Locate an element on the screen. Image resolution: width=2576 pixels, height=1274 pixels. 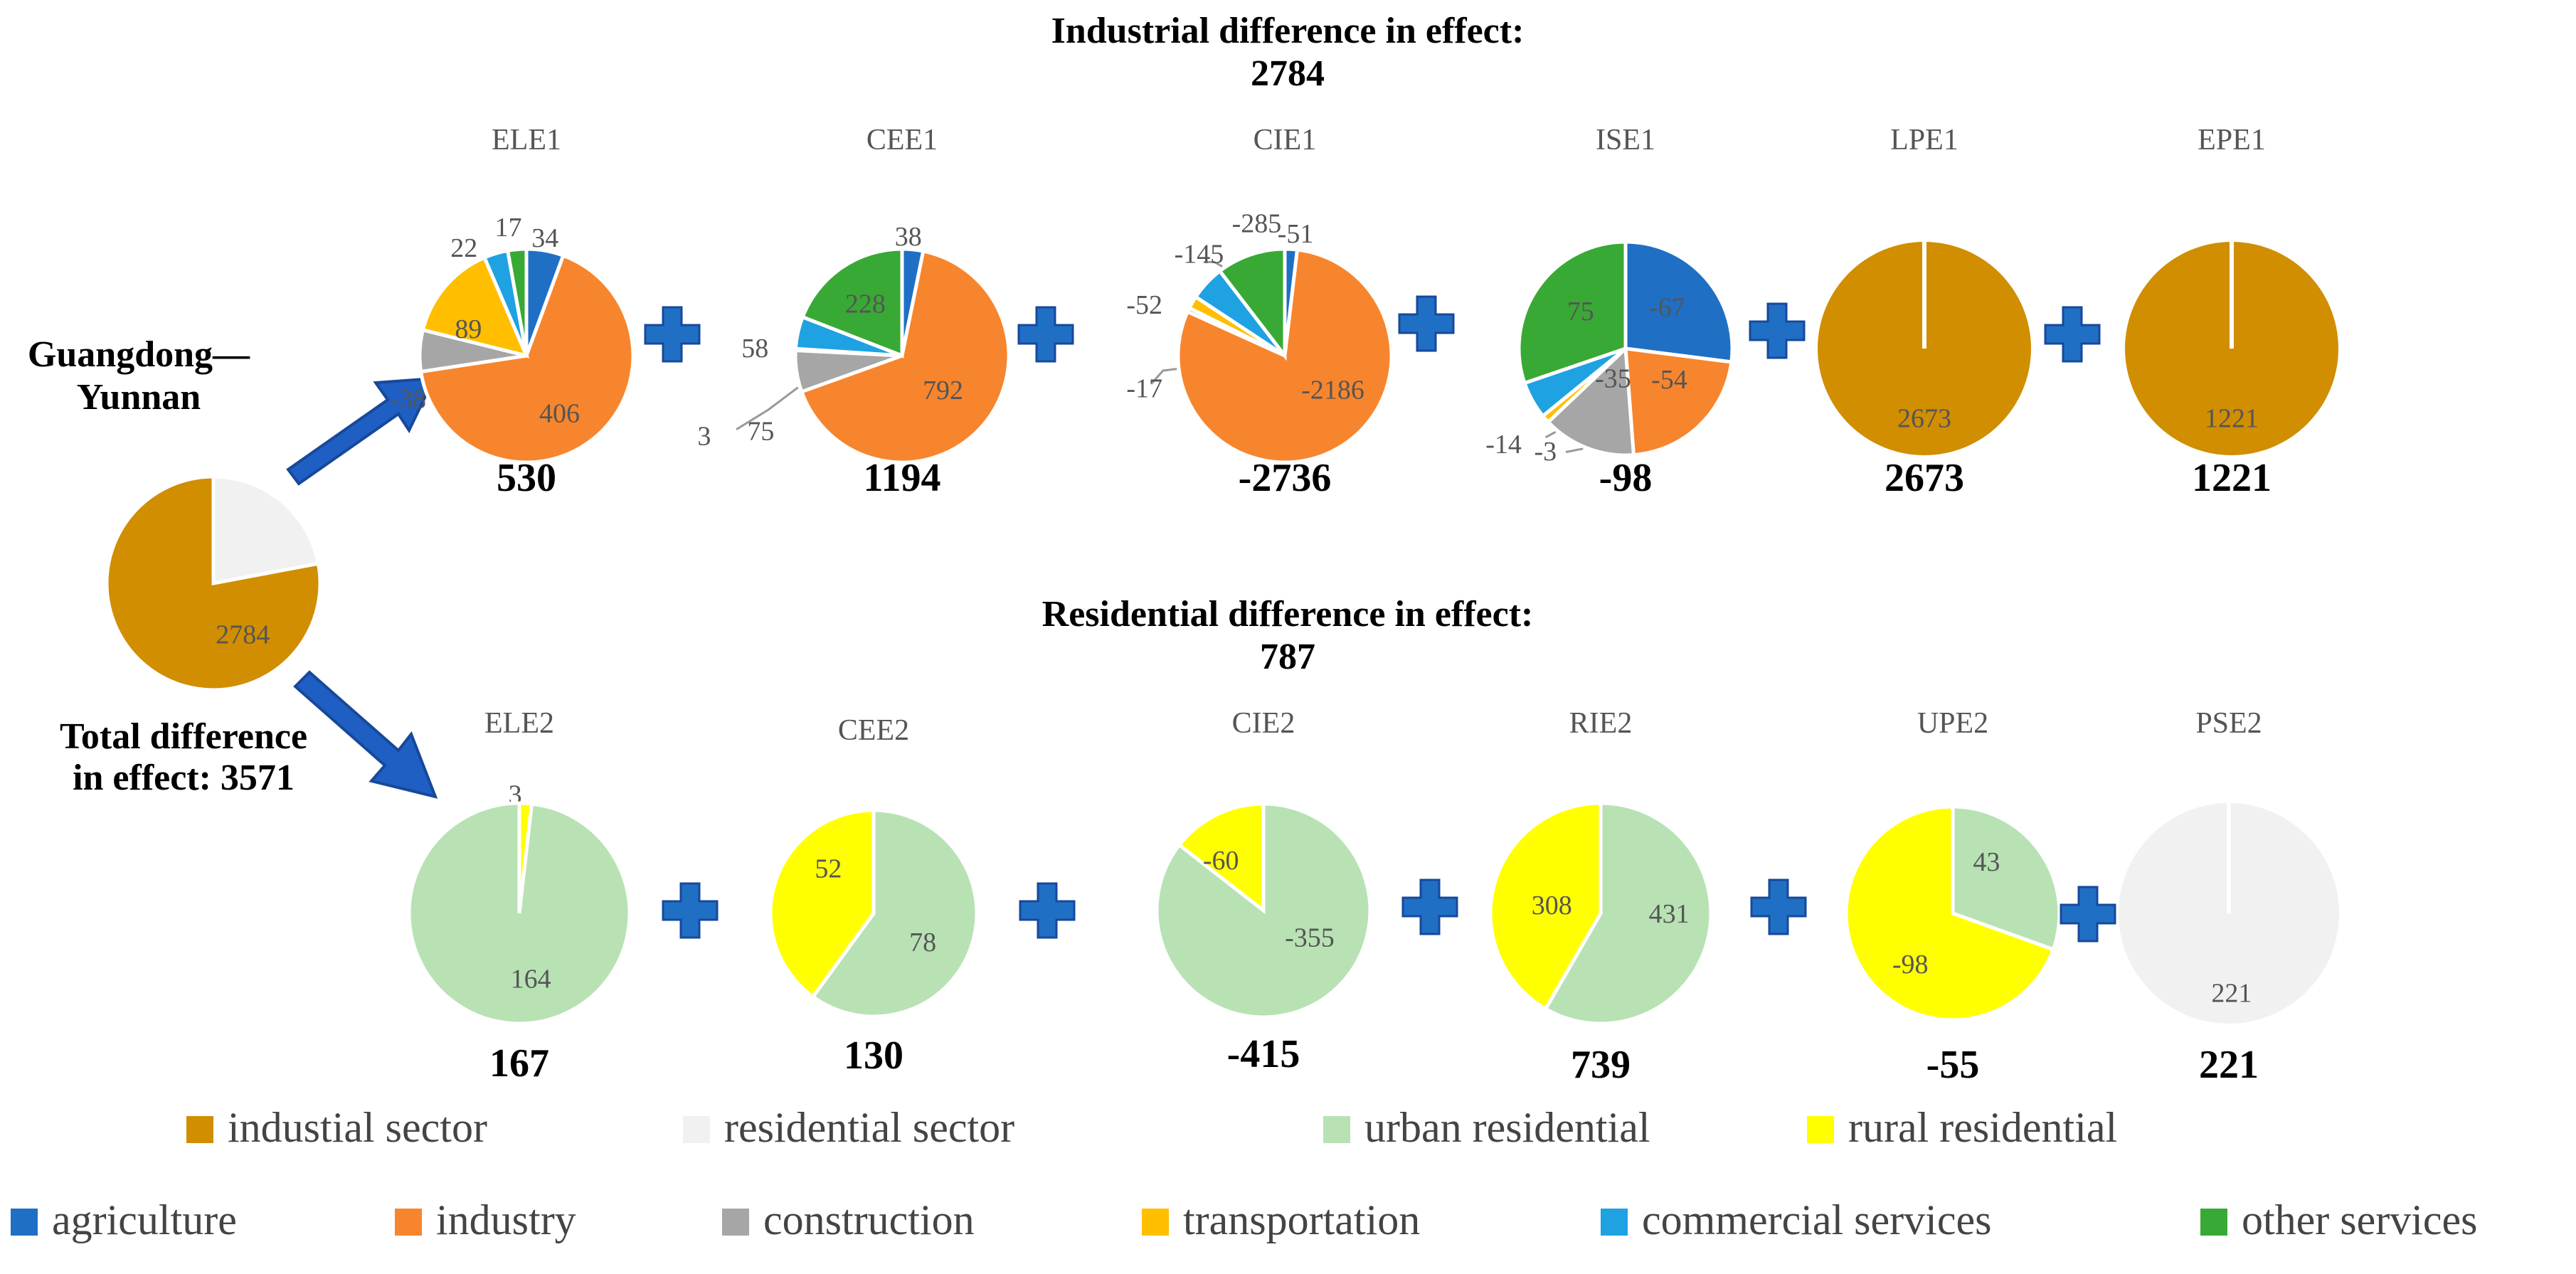
legend-label-construction: construction is located at coordinates (869, 1219).